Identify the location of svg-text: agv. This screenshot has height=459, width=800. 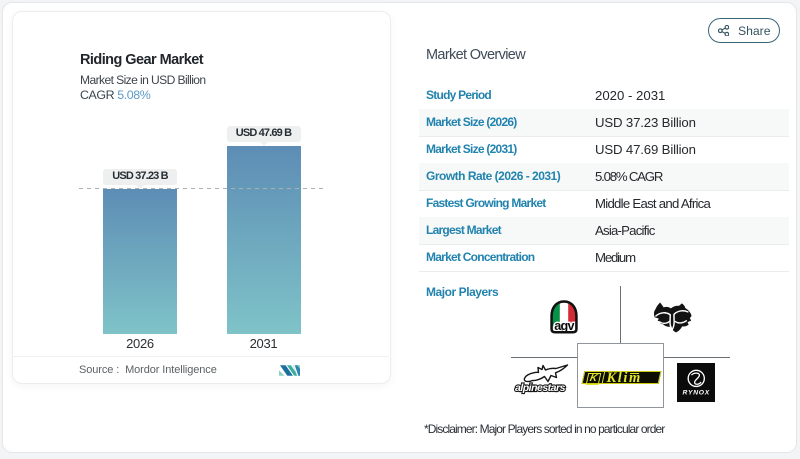
(564, 326).